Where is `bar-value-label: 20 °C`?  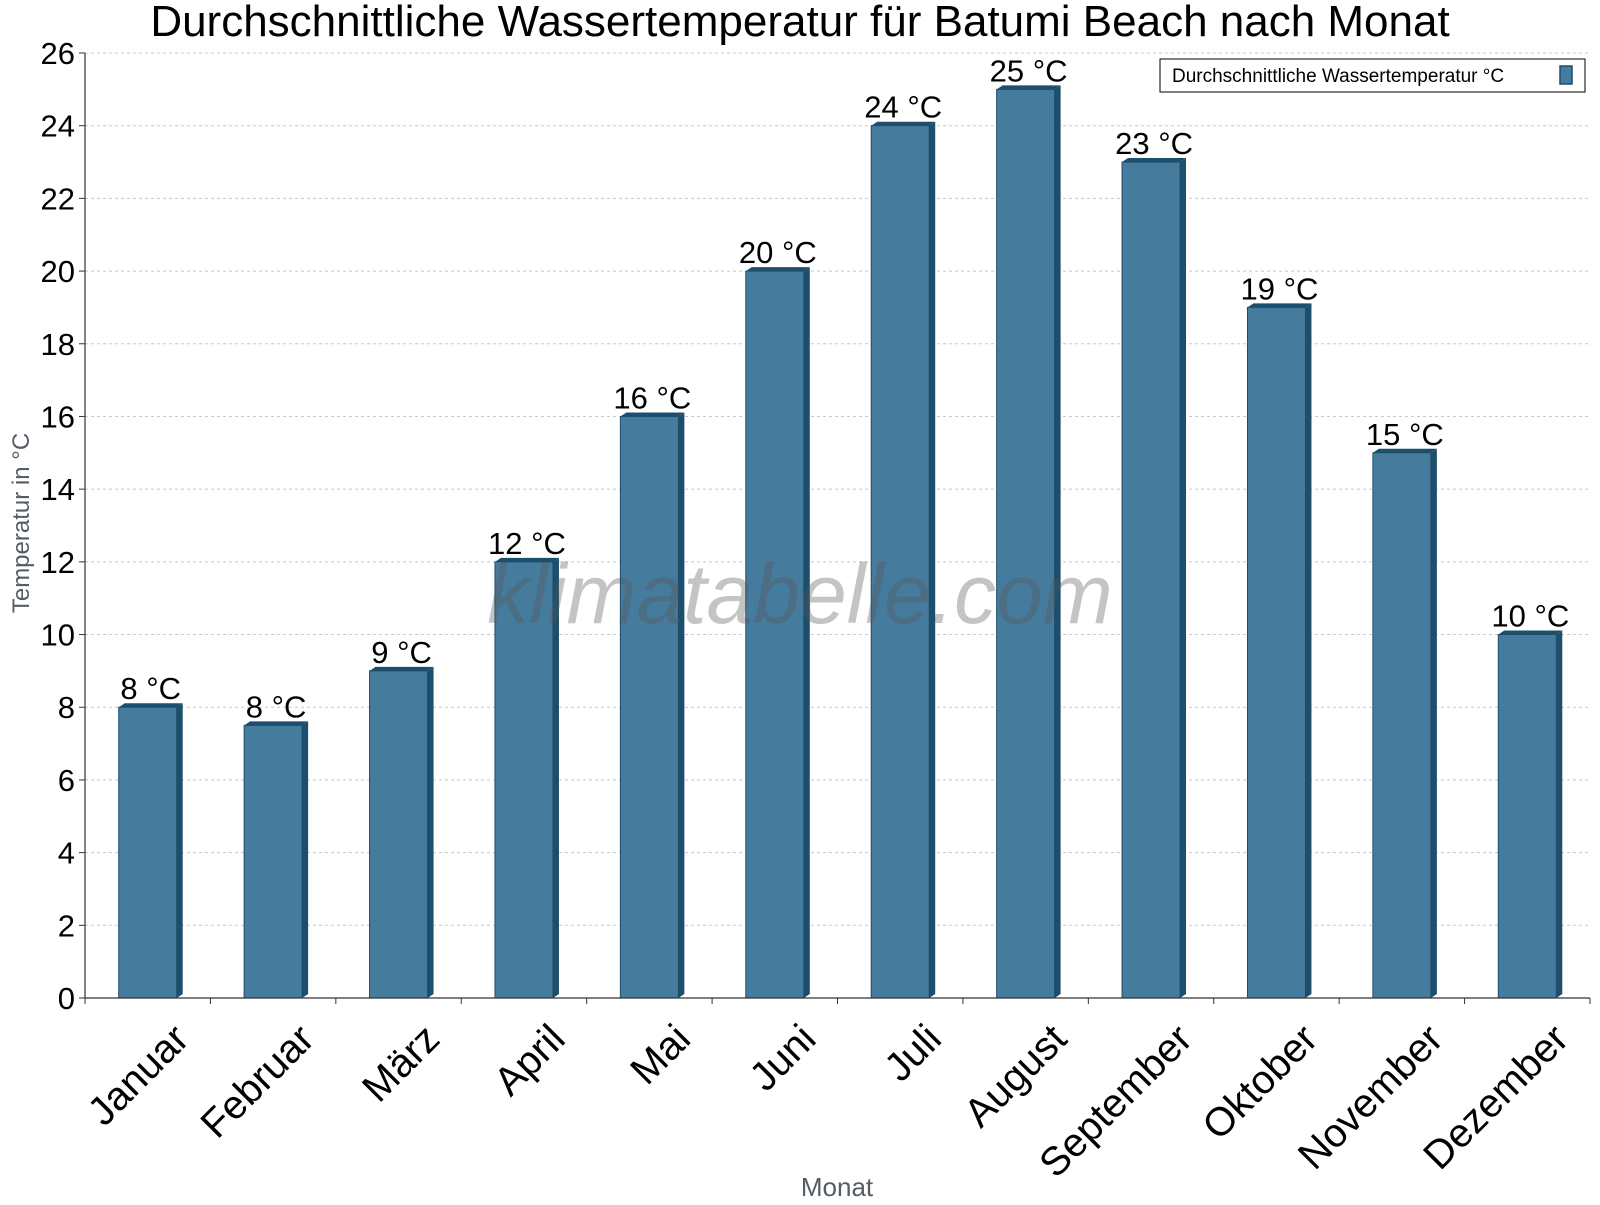 bar-value-label: 20 °C is located at coordinates (778, 252).